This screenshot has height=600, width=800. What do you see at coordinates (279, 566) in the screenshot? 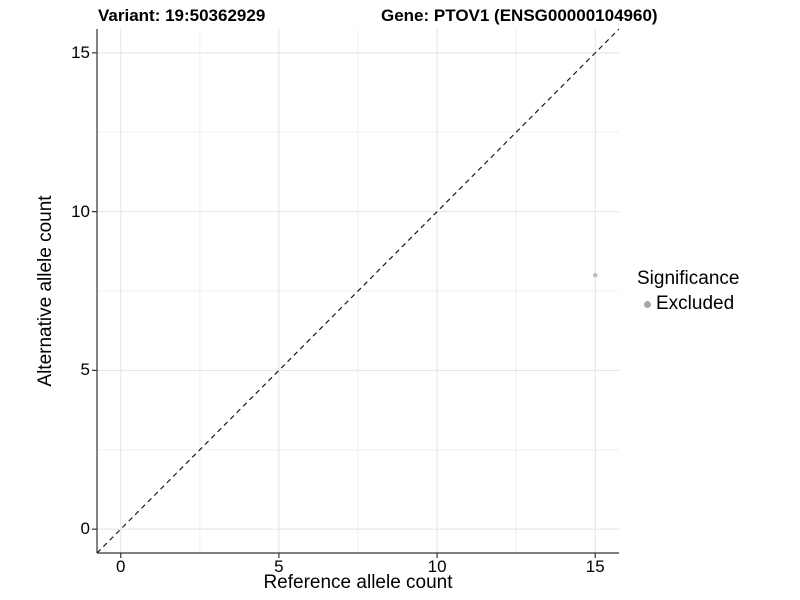
I see `x-tick-label: 5` at bounding box center [279, 566].